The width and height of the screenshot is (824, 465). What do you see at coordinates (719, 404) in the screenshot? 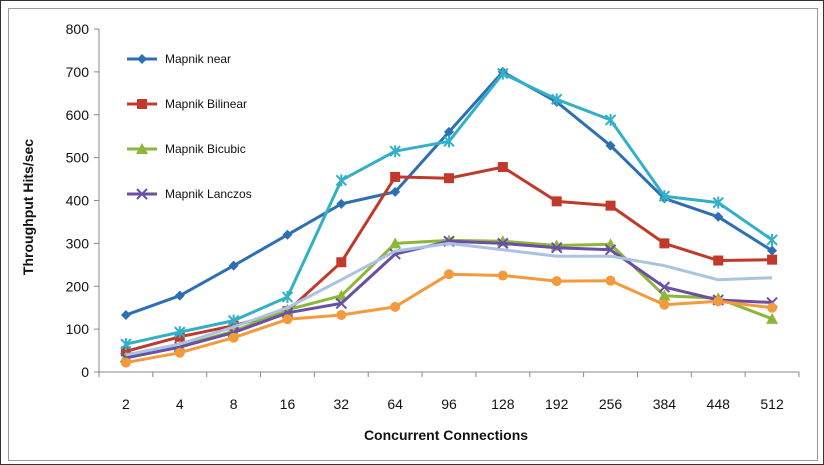
I see `x-tick-label: 448` at bounding box center [719, 404].